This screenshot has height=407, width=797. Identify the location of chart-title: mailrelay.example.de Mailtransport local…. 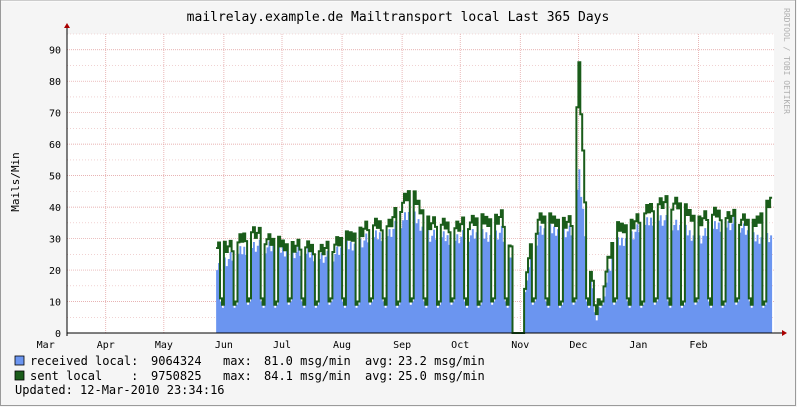
(398, 17).